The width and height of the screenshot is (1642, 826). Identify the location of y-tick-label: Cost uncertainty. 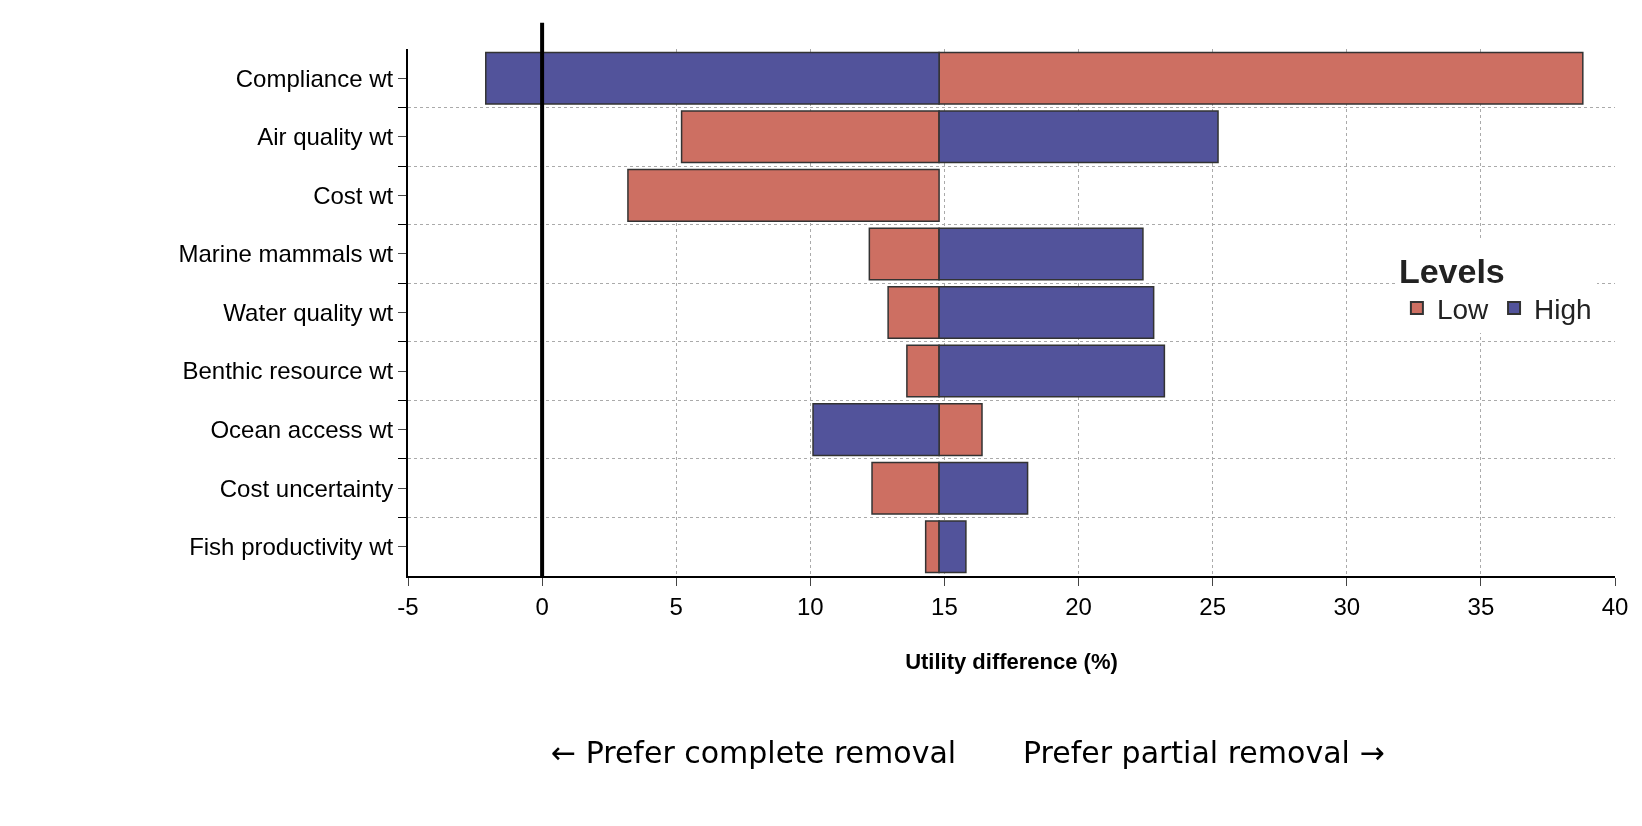
(306, 488).